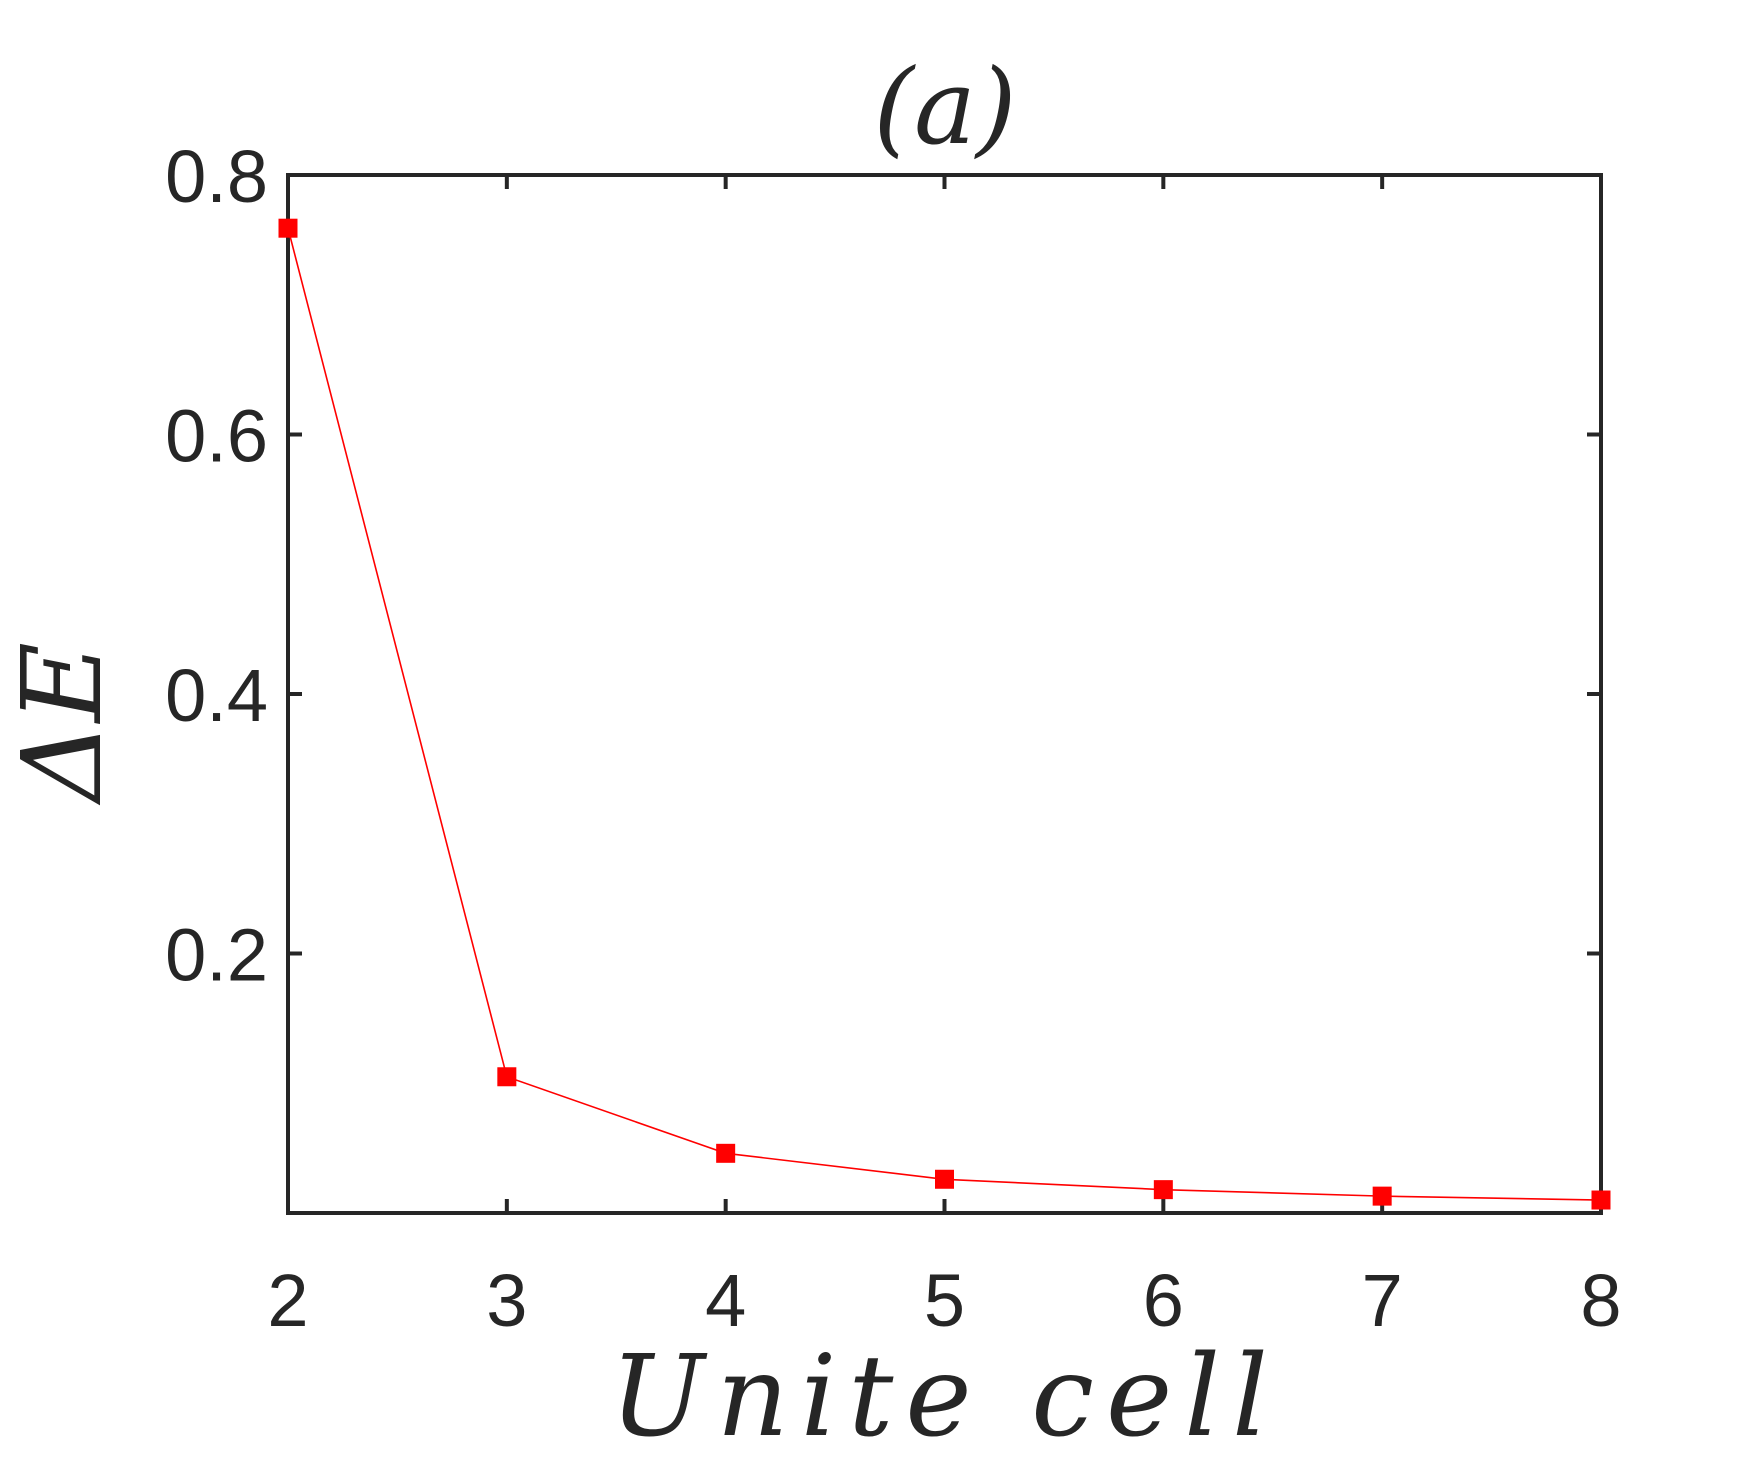  What do you see at coordinates (944, 107) in the screenshot?
I see `chart-title: (a)` at bounding box center [944, 107].